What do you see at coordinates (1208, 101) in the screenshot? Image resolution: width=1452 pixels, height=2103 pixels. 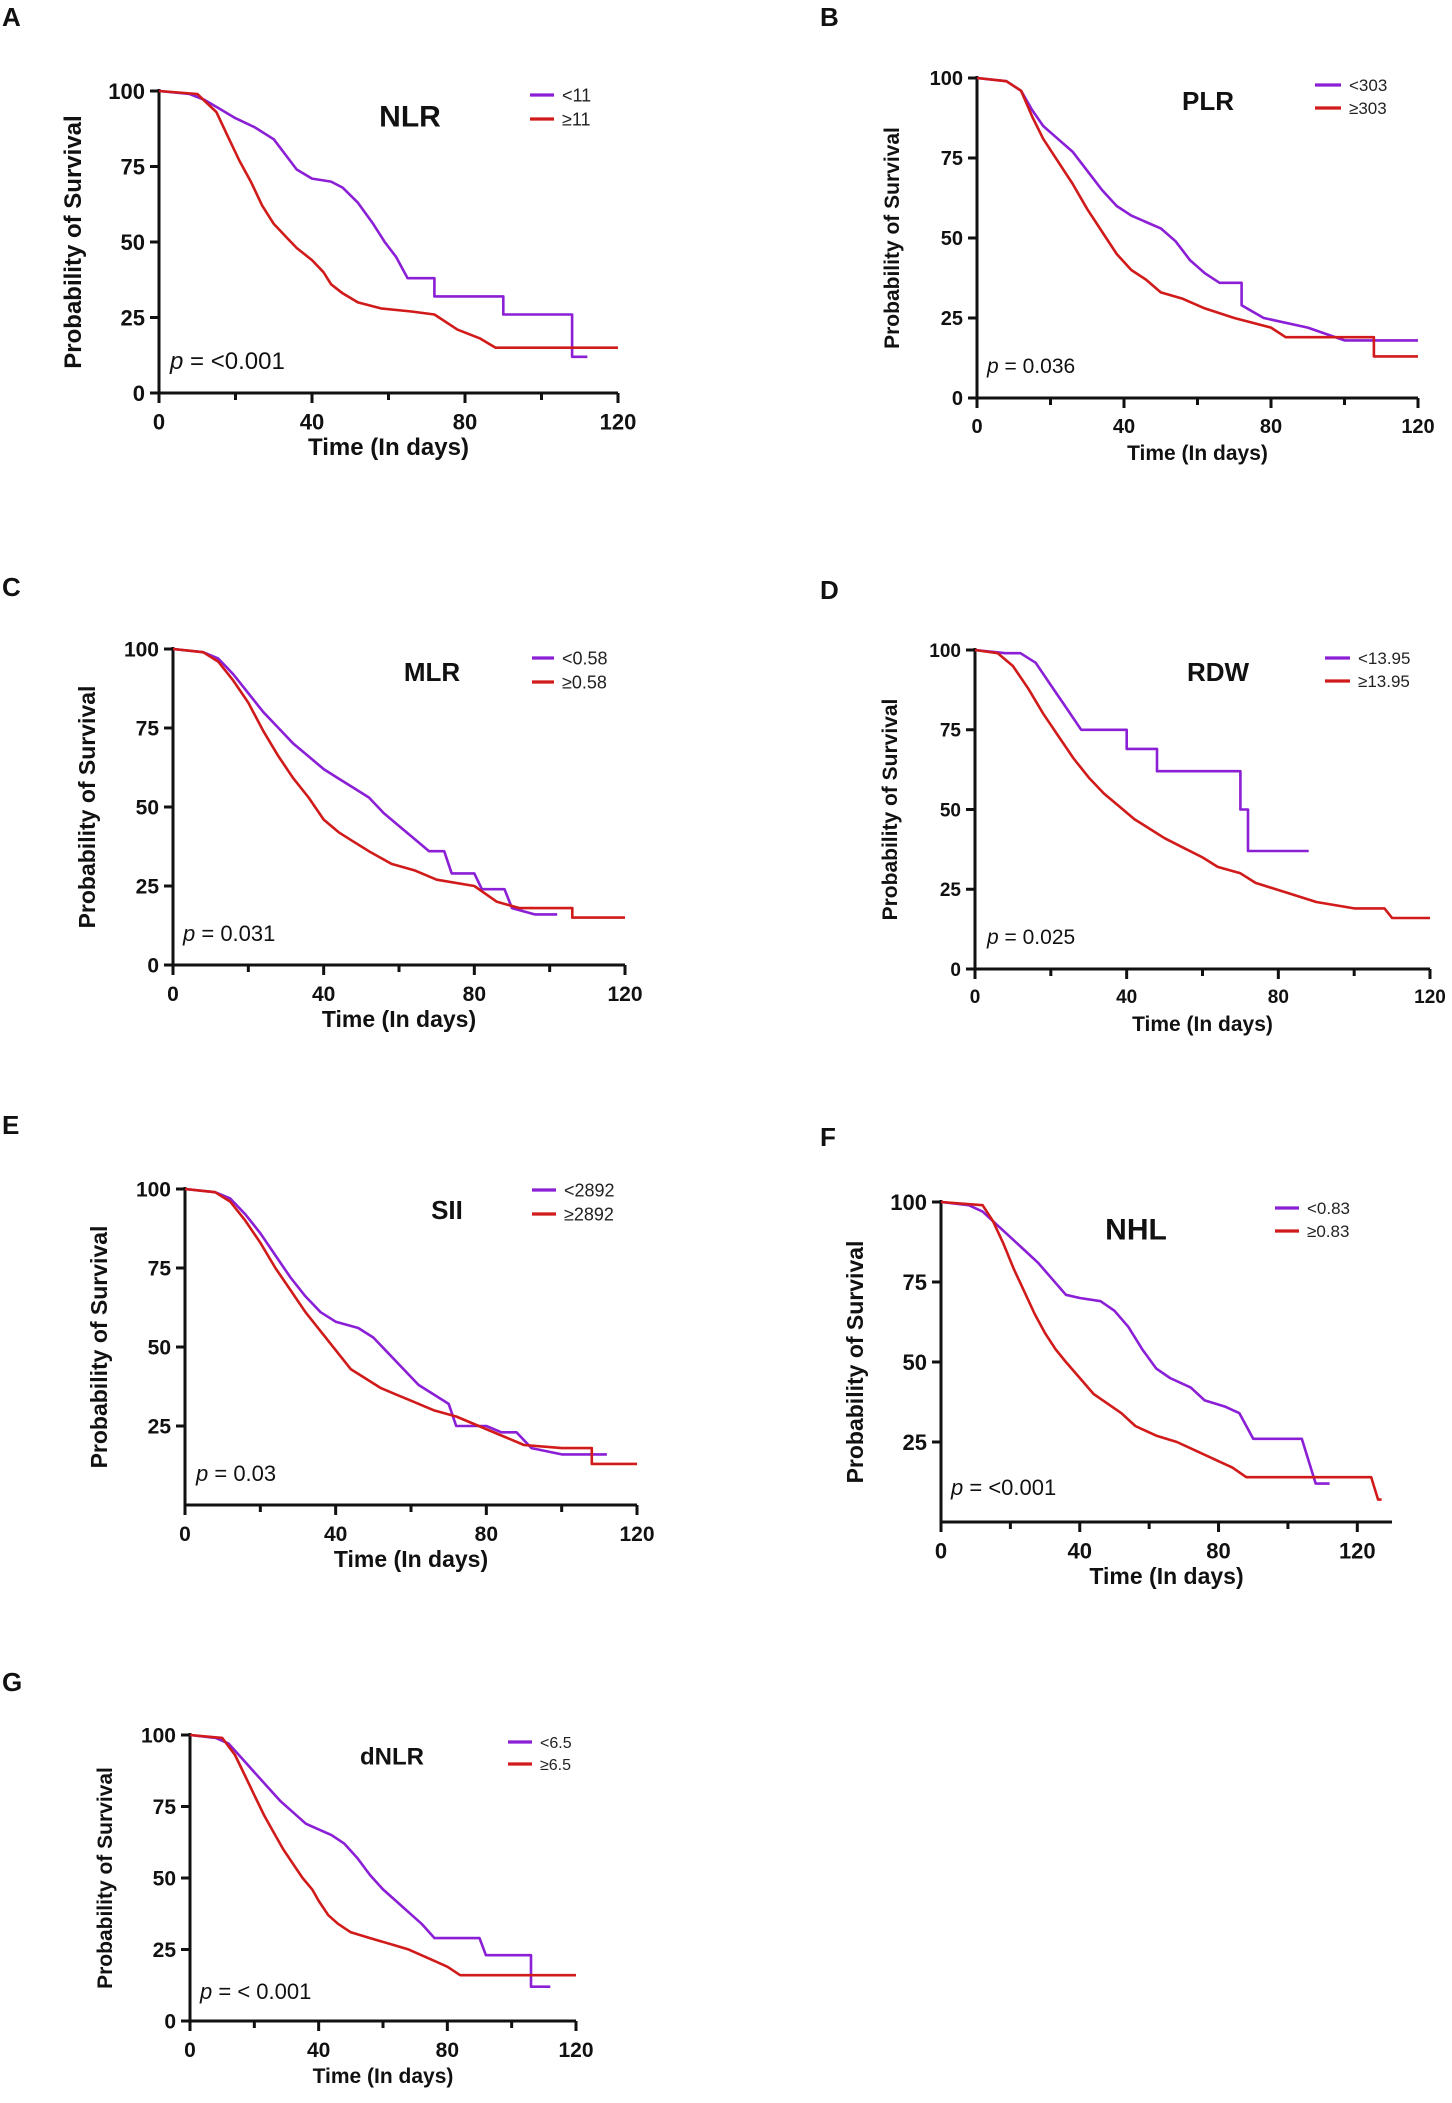 I see `chart-title: PLR` at bounding box center [1208, 101].